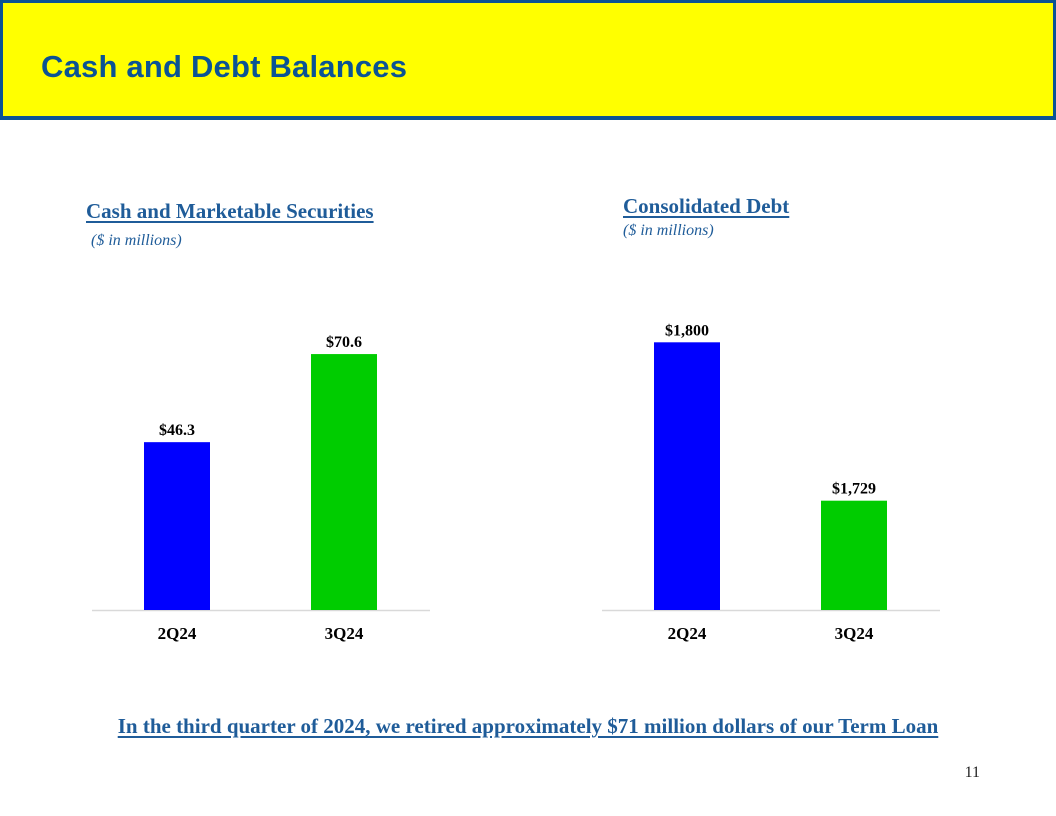  Describe the element at coordinates (687, 633) in the screenshot. I see `debt-tick-label-2q24: 2Q24` at that location.